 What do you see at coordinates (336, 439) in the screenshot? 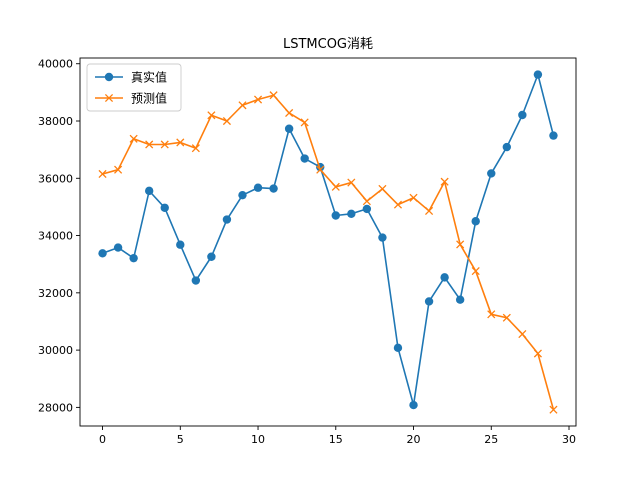
I see `x-tick-label-3: 15` at bounding box center [336, 439].